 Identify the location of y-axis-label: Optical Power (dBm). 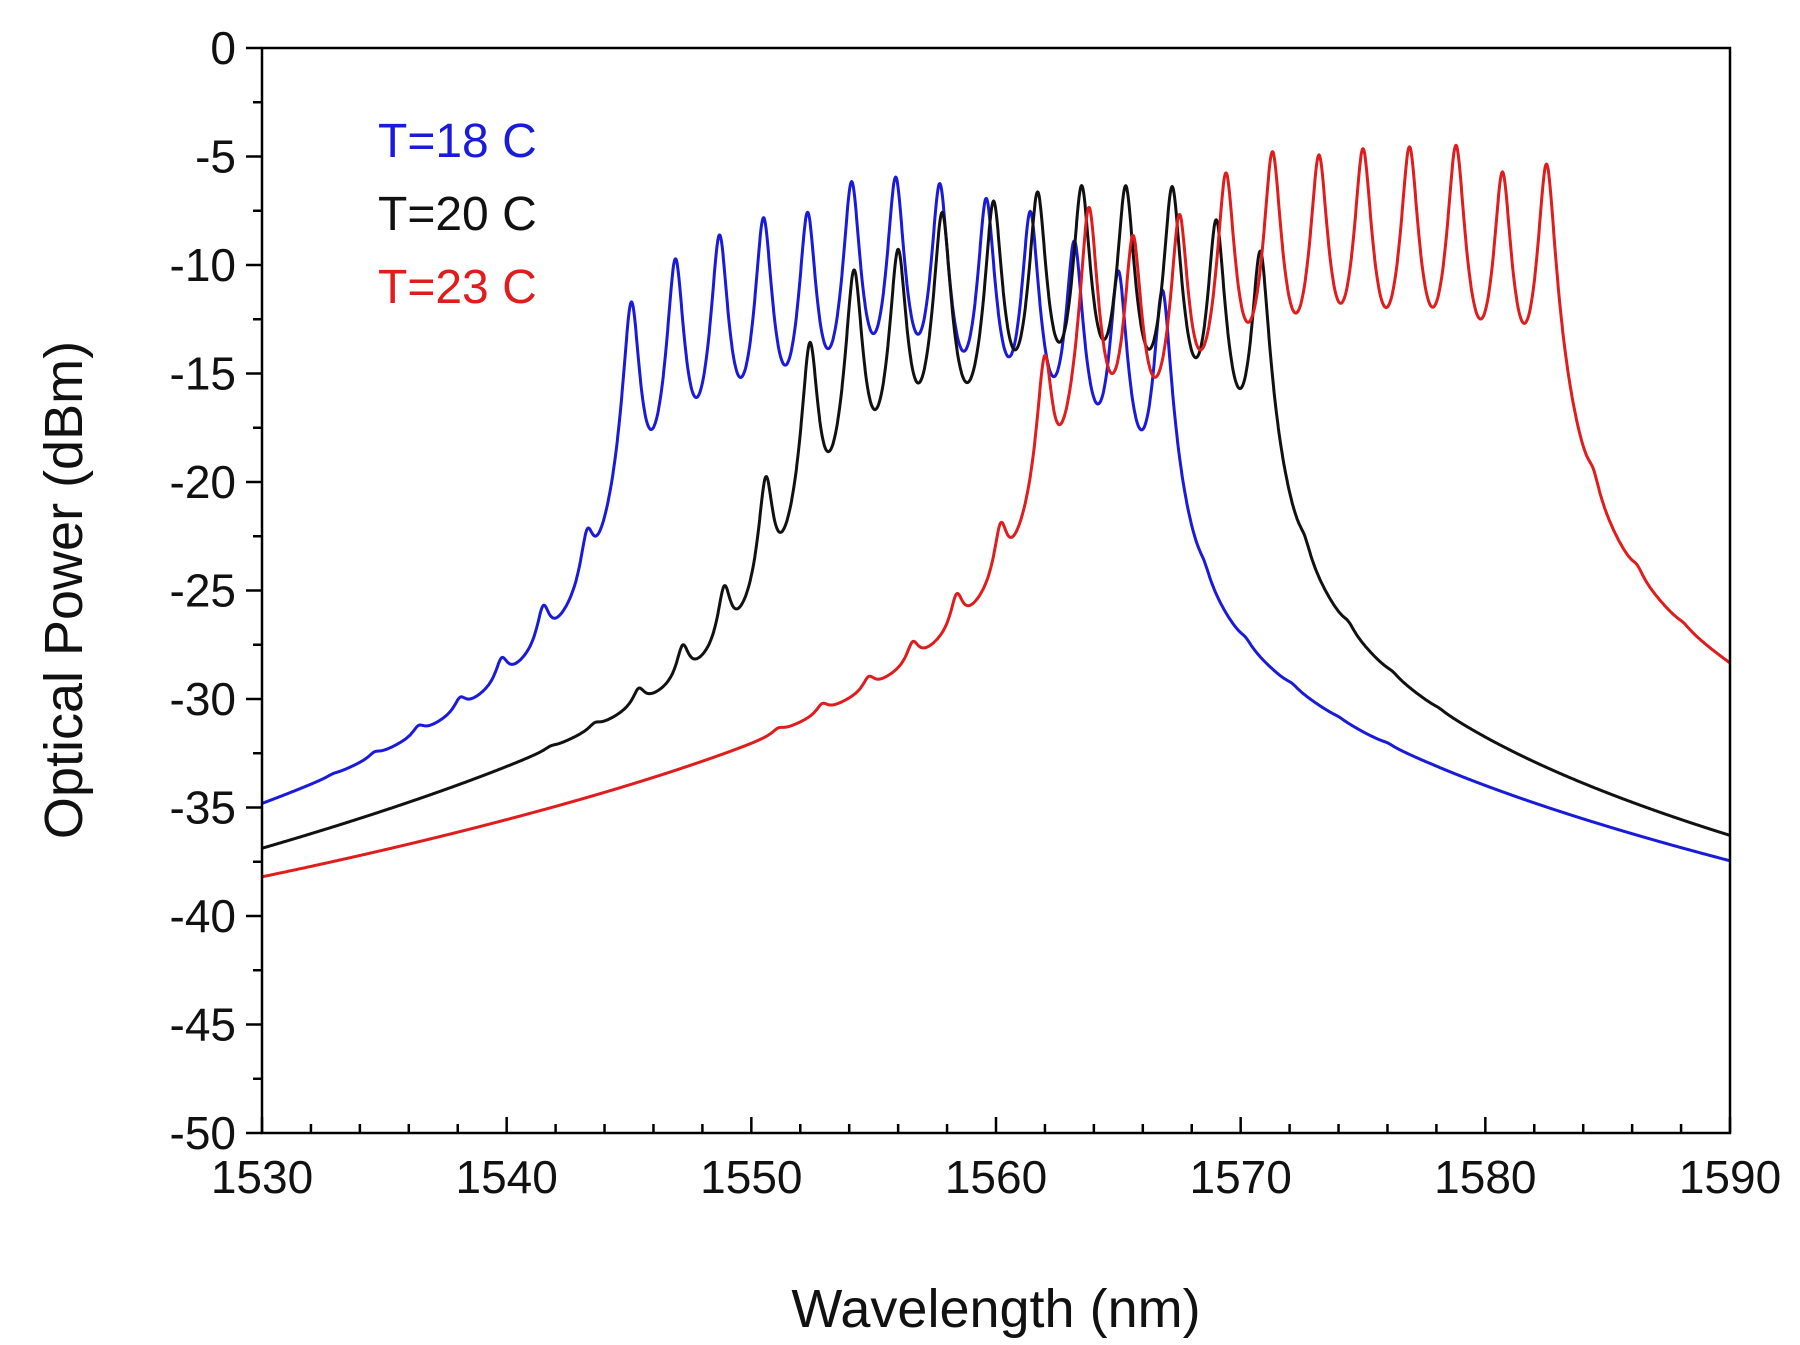
(64, 590).